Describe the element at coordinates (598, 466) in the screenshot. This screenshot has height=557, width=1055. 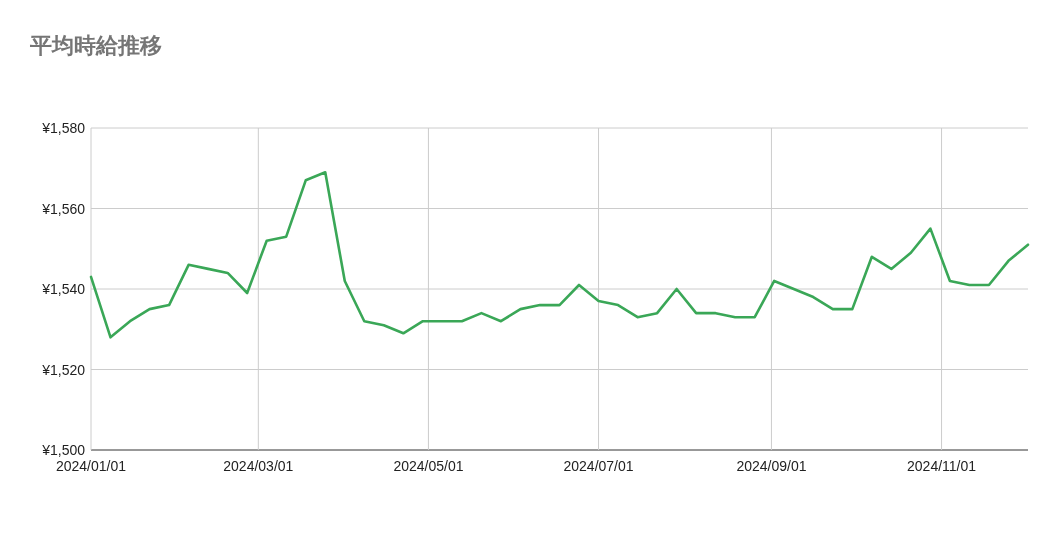
I see `x-tick-label: 2024/07/01` at that location.